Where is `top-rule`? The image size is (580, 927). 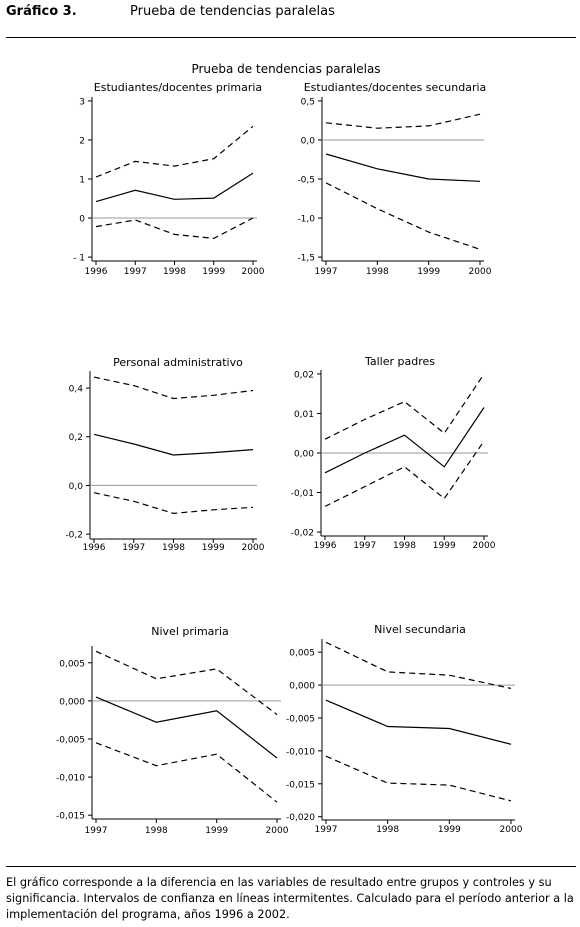 top-rule is located at coordinates (291, 37).